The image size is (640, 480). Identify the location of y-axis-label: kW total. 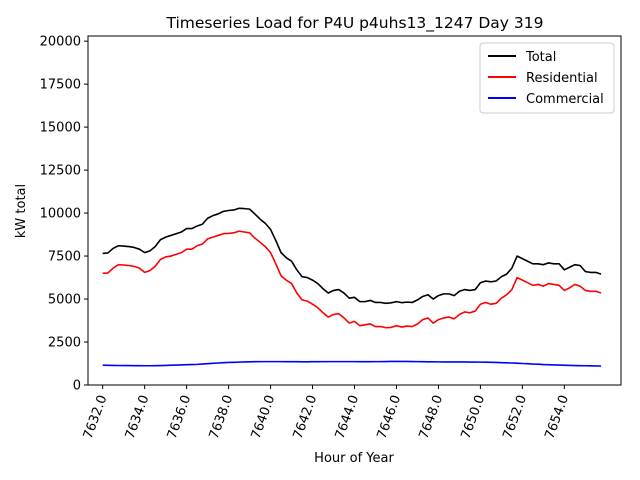
(21, 211).